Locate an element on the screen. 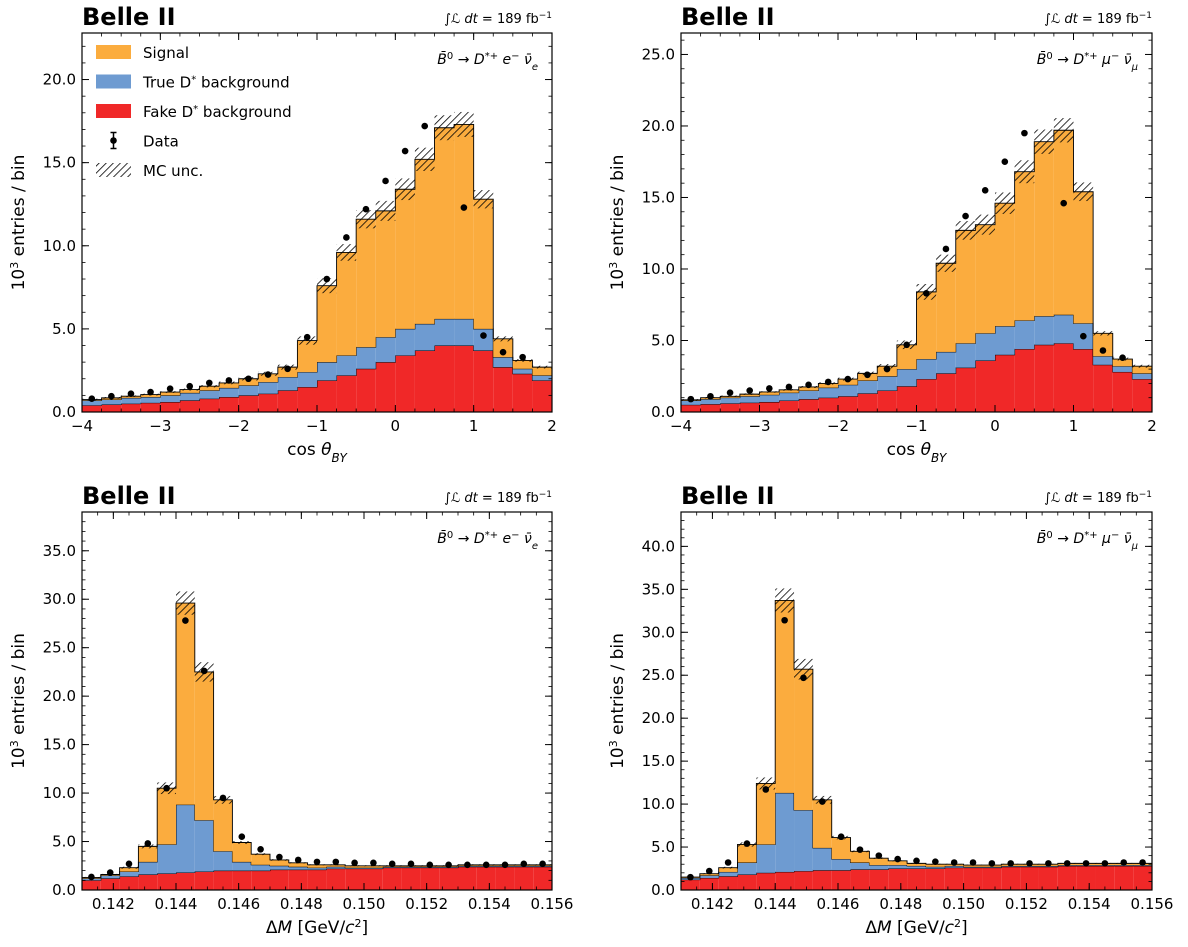  legend-data-marker is located at coordinates (113, 140).